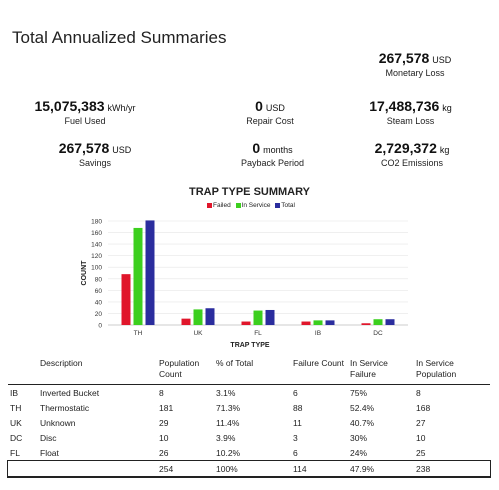 The width and height of the screenshot is (499, 490). I want to click on metric-label: Fuel Used, so click(85, 121).